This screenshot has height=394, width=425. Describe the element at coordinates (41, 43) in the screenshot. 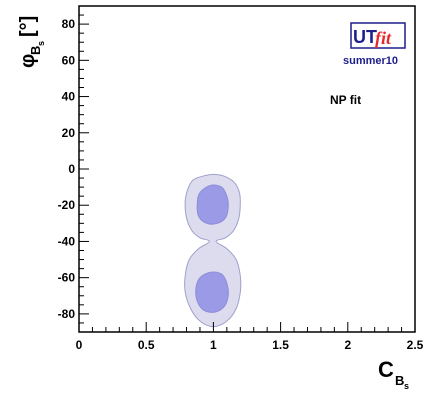

I see `y-axis-title-subsub: s` at that location.